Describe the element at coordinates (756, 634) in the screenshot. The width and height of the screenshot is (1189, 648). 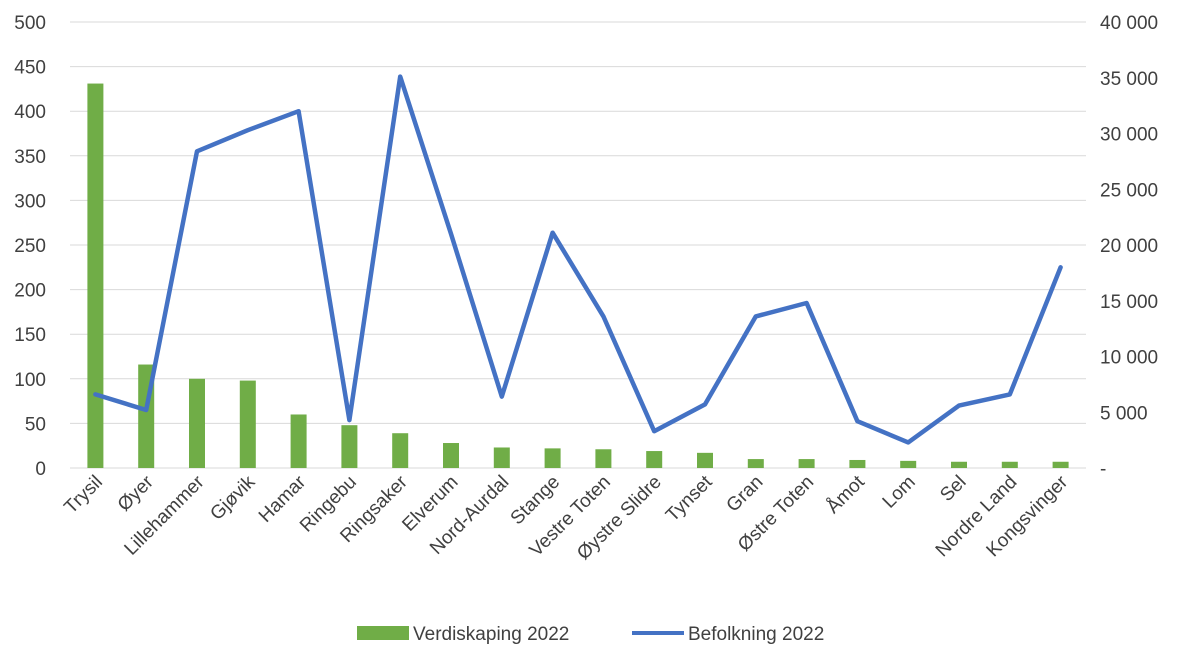
I see `legend-label-befolkning: Befolkning 2022` at that location.